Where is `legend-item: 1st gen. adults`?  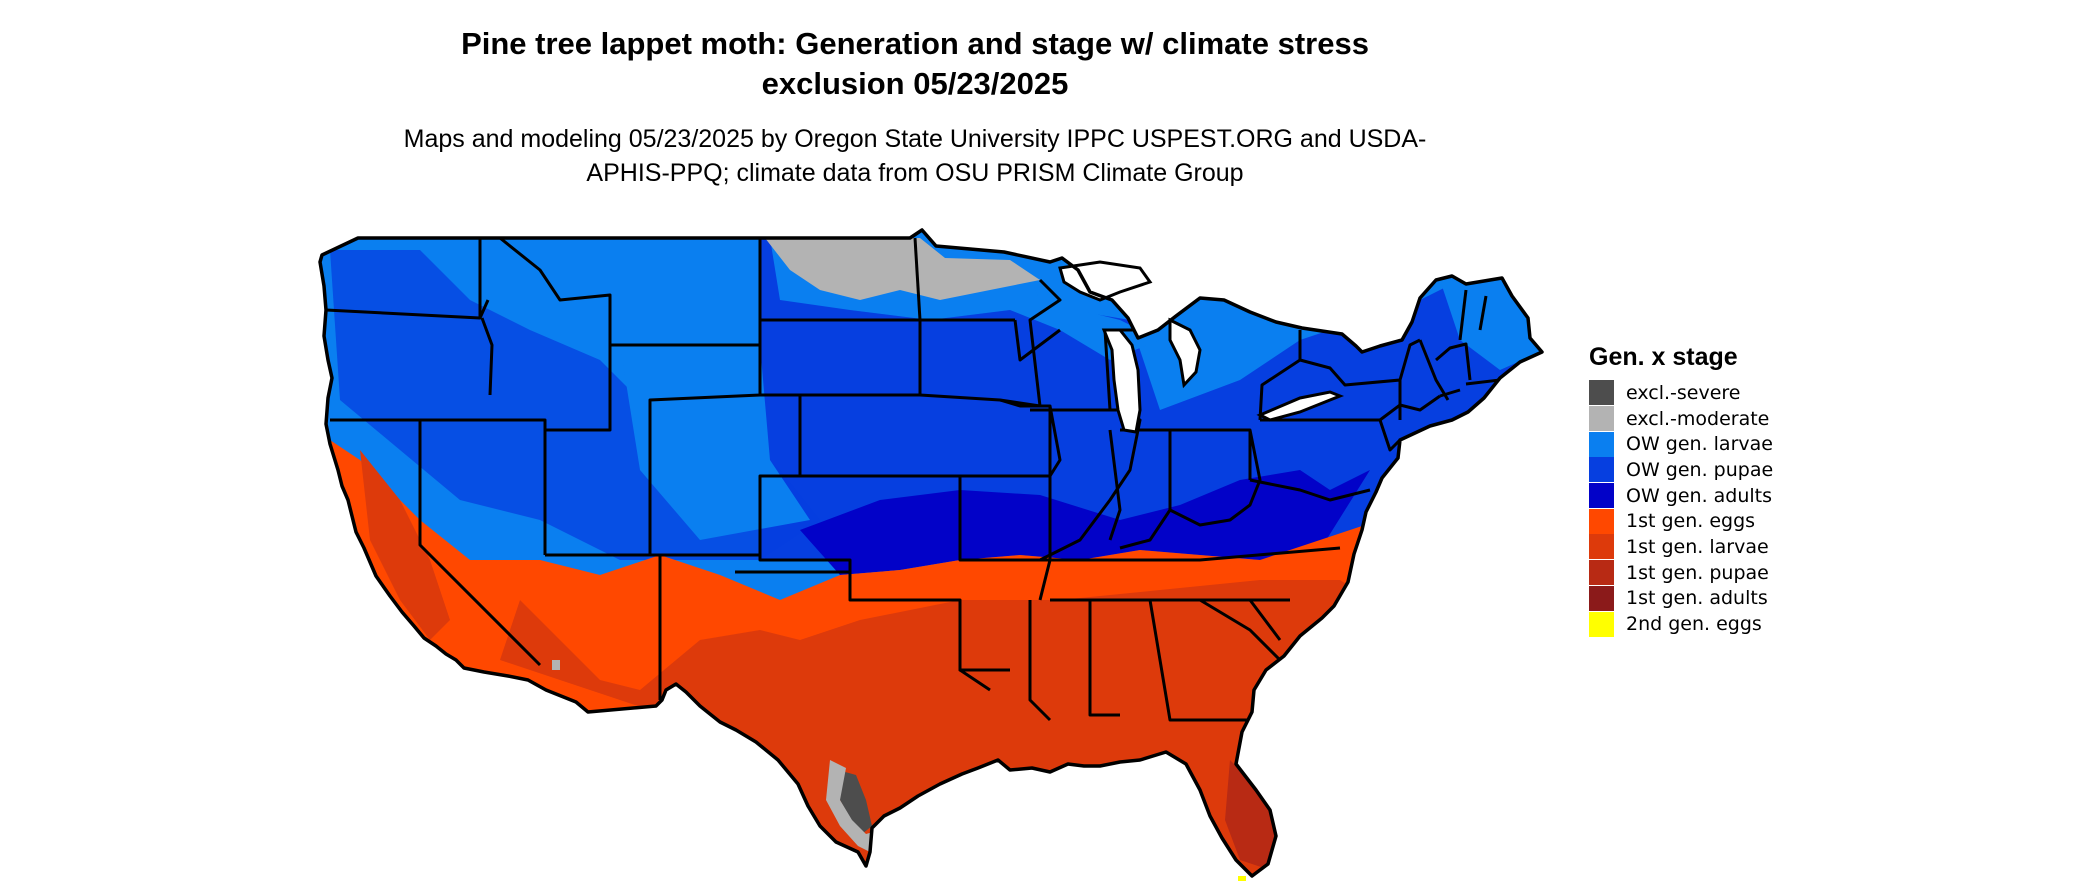 legend-item: 1st gen. adults is located at coordinates (1681, 598).